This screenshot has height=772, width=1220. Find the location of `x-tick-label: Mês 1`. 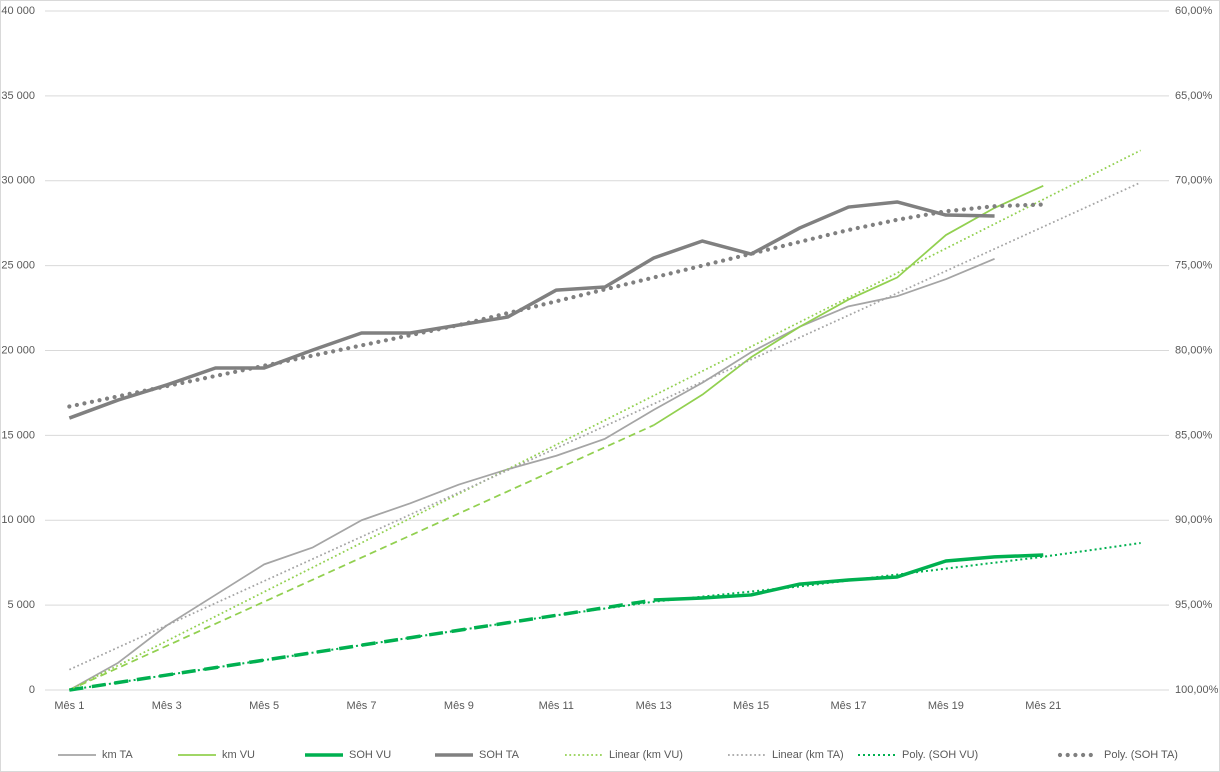

x-tick-label: Mês 1 is located at coordinates (69, 706).